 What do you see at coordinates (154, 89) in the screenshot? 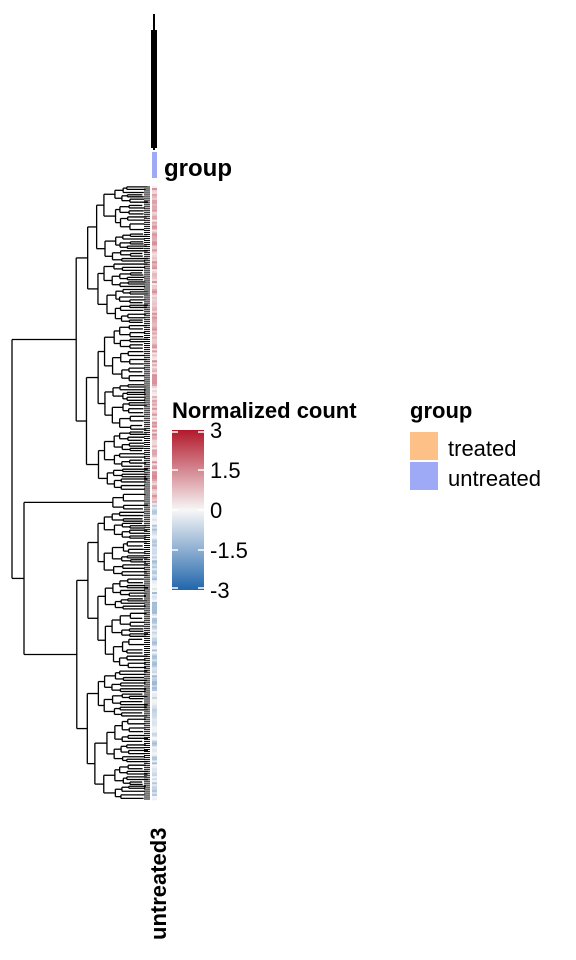
I see `column-dendrogram-body` at bounding box center [154, 89].